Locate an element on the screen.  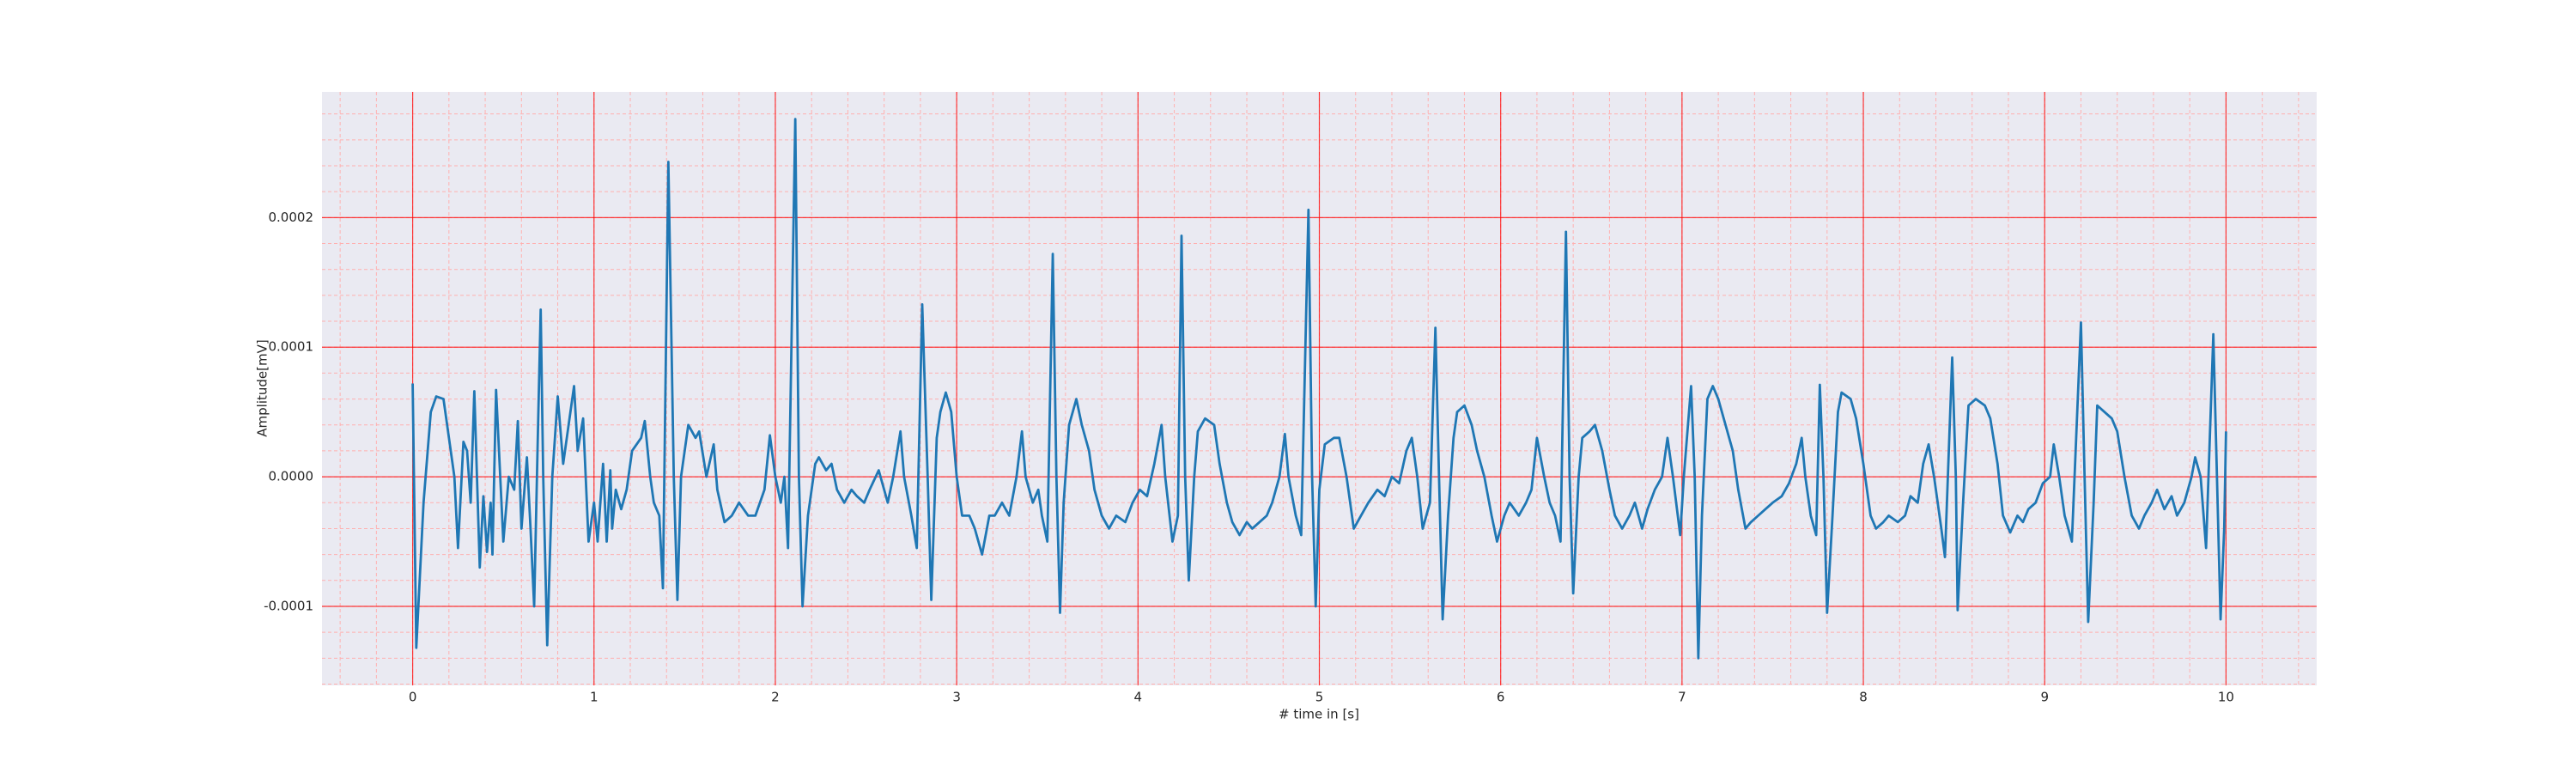
x-tick-label: 2 is located at coordinates (775, 697).